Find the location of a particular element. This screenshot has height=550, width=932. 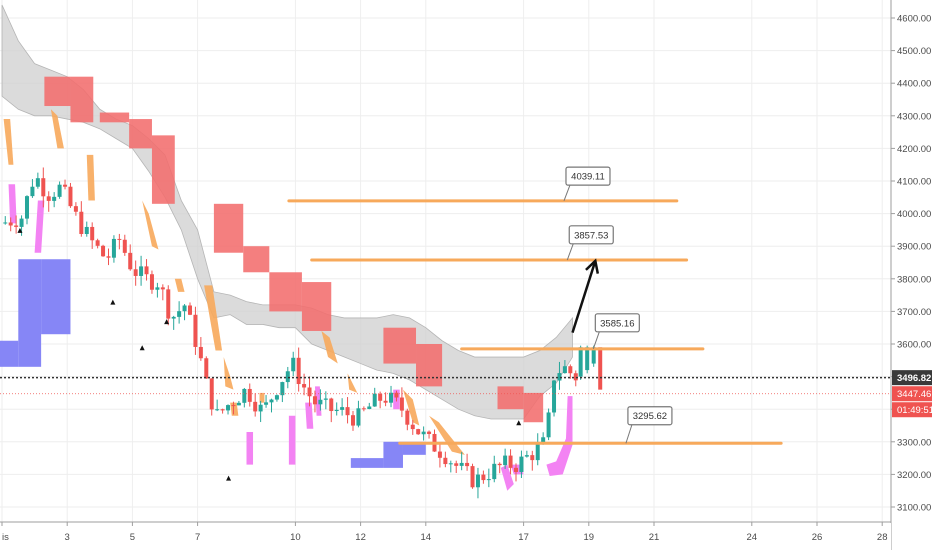

x-tick-label: 24 is located at coordinates (752, 537).